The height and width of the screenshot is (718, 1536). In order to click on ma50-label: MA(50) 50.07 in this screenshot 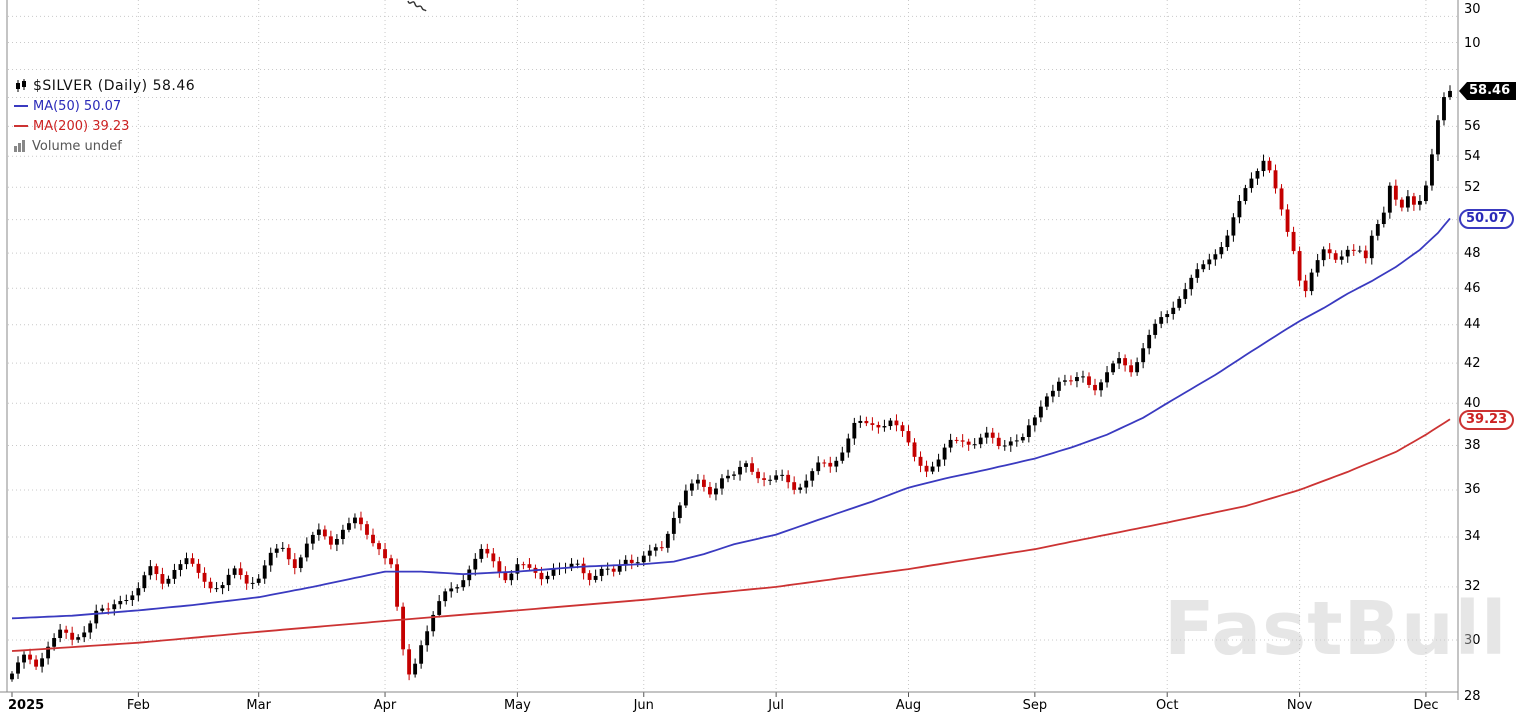, I will do `click(77, 106)`.